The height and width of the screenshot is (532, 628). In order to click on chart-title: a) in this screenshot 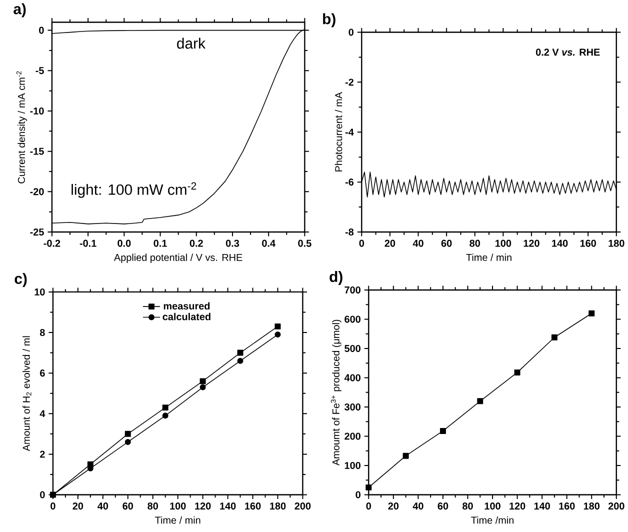, I will do `click(20, 10)`.